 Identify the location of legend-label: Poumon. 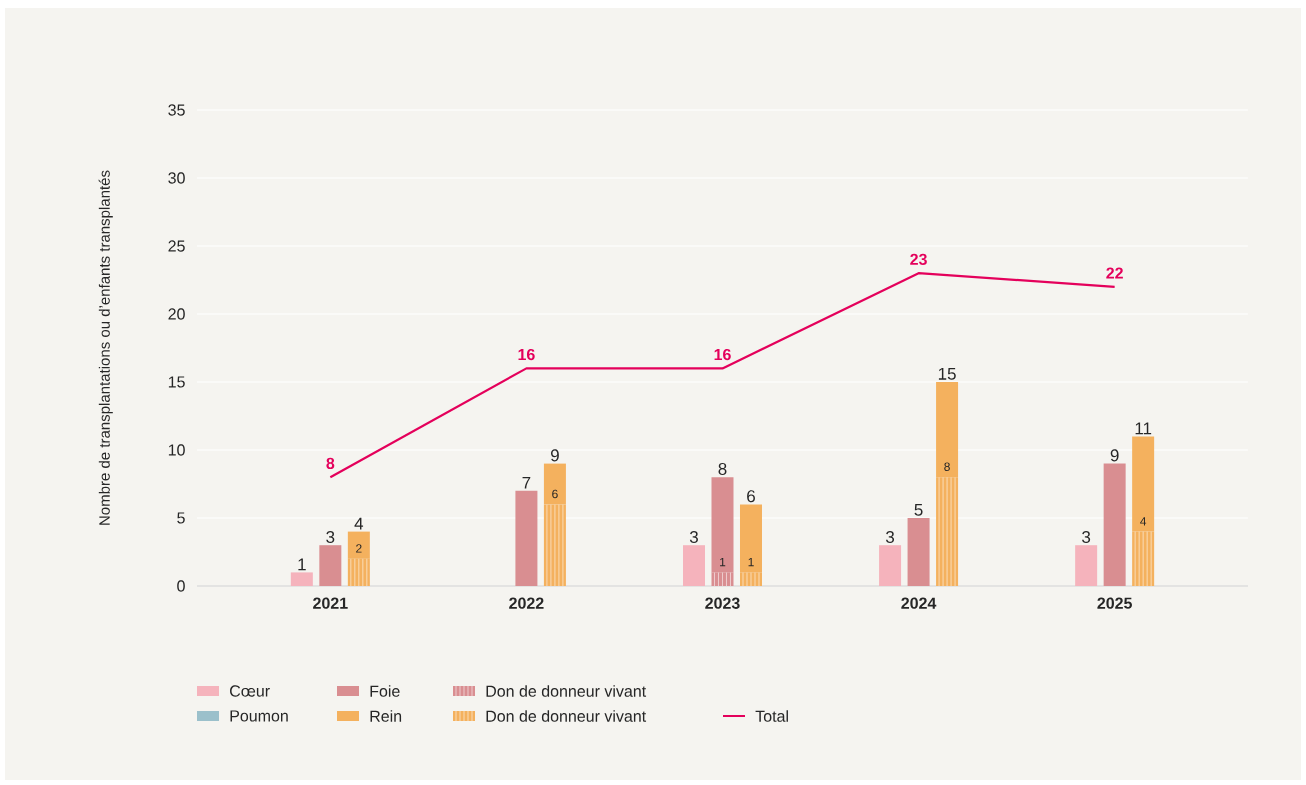
(259, 716).